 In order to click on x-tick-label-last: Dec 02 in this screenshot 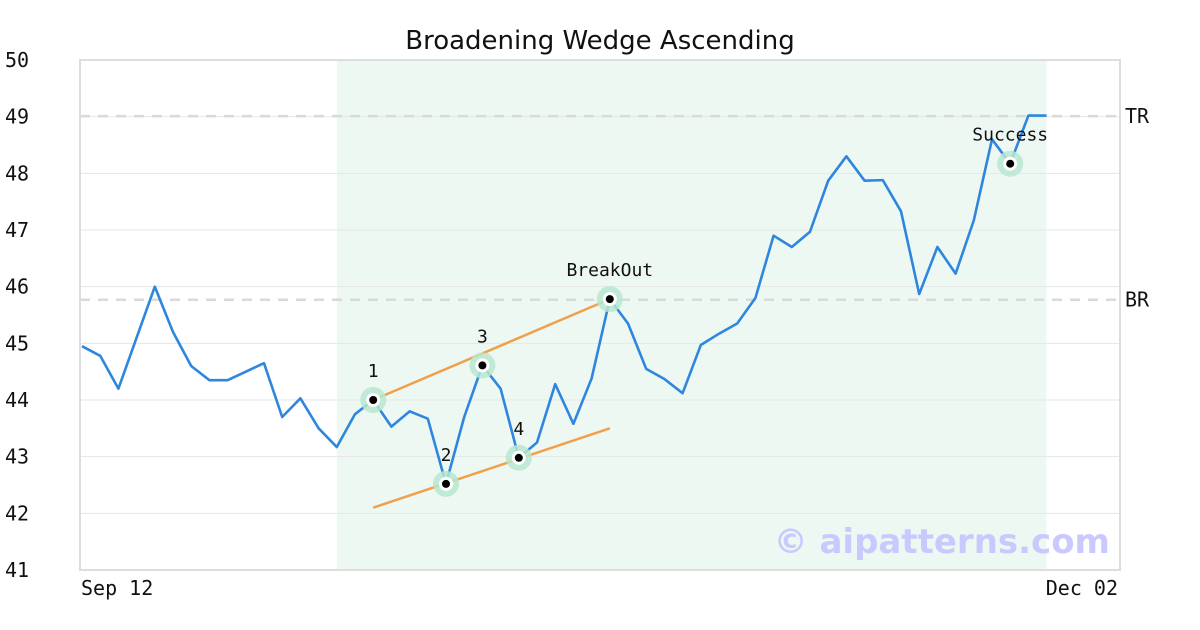, I will do `click(1082, 588)`.